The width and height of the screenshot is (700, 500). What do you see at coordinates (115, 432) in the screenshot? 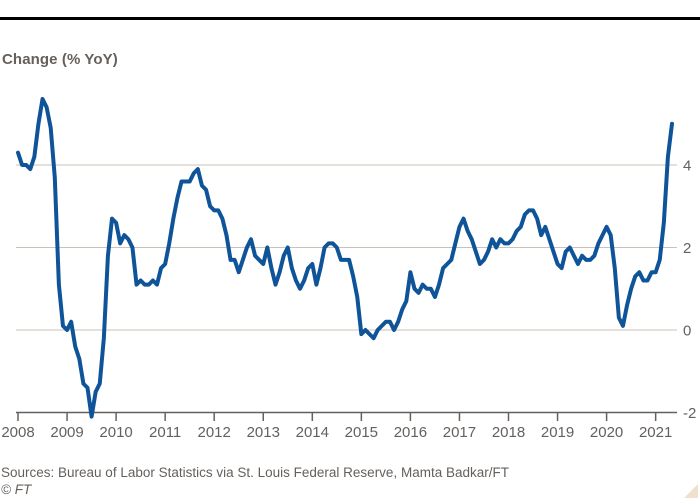
I see `x-tick-label: 2010` at bounding box center [115, 432].